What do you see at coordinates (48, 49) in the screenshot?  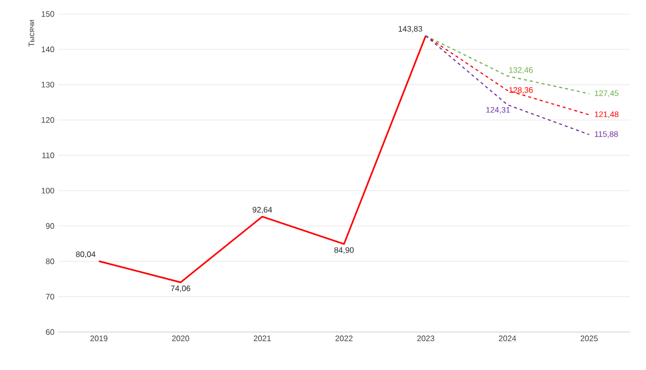 I see `y-tick-label: 140` at bounding box center [48, 49].